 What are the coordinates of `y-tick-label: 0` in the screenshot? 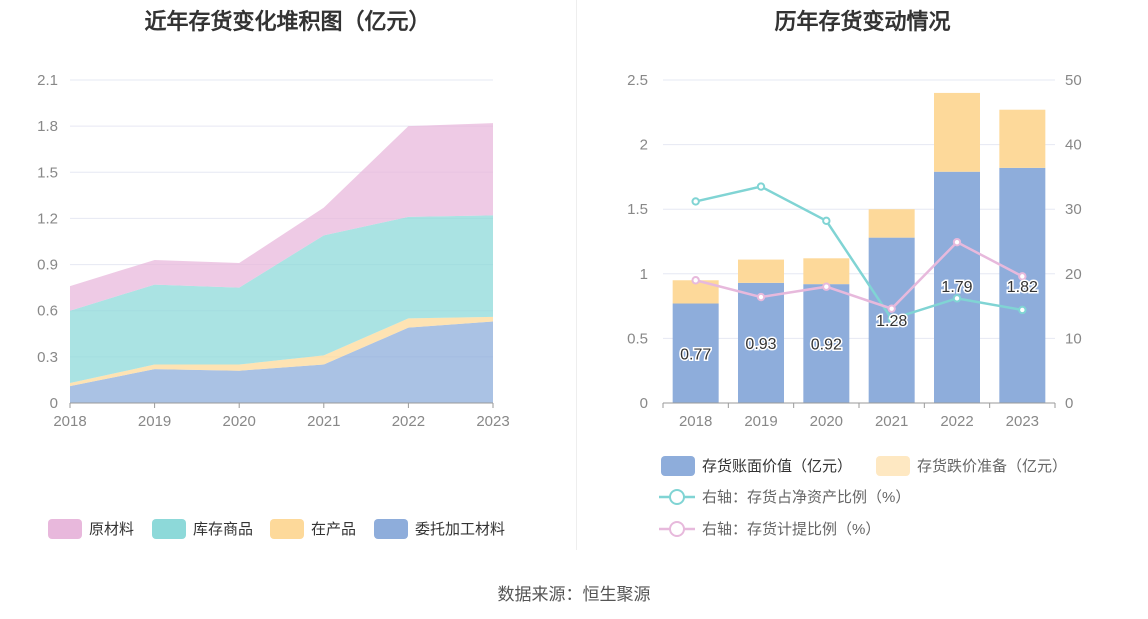 It's located at (54, 403).